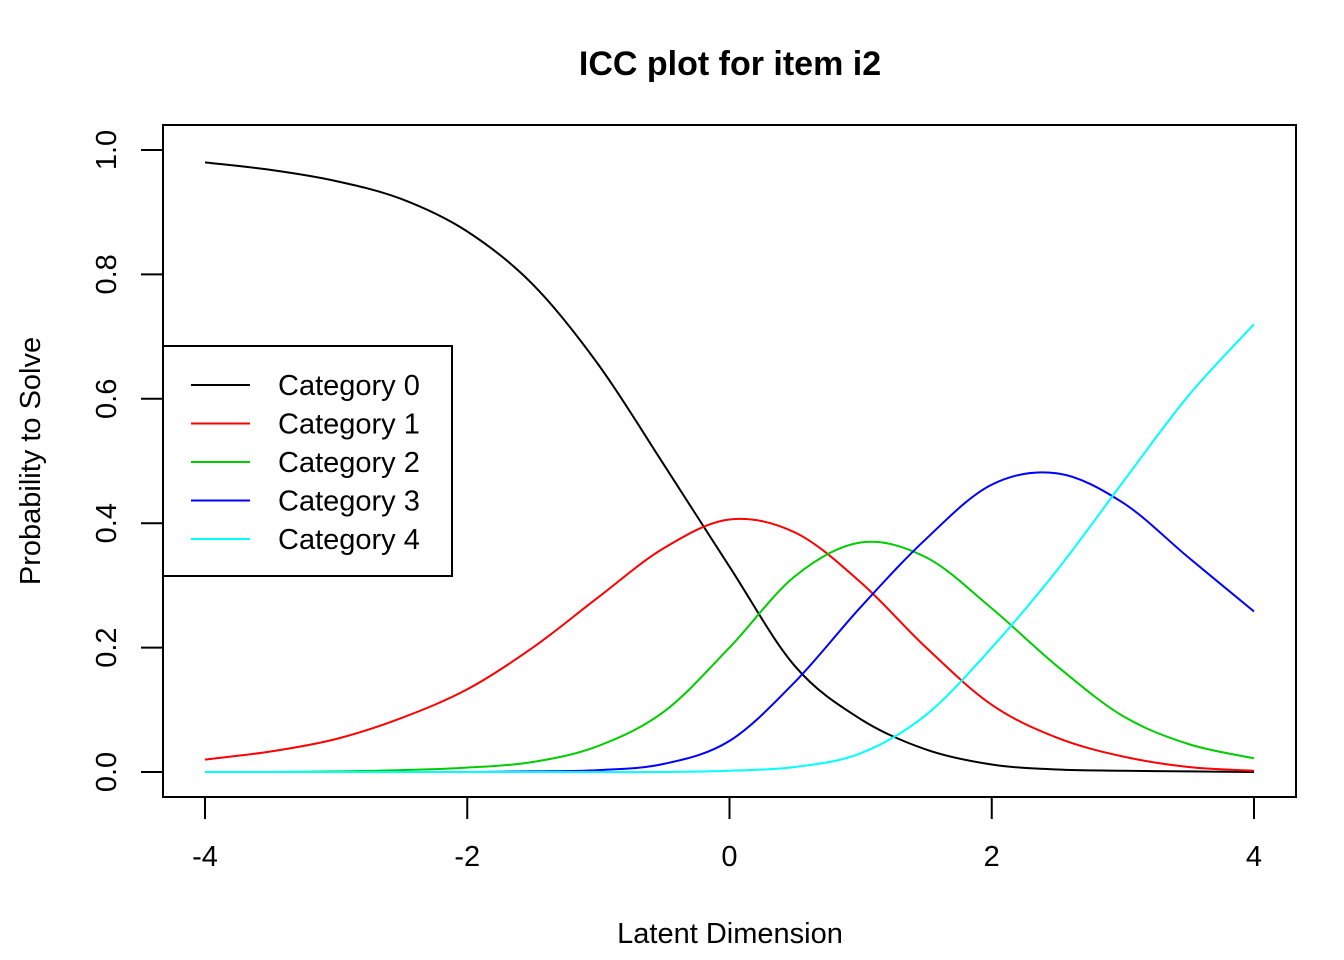  I want to click on legend-label-category-3: Category 3, so click(349, 502).